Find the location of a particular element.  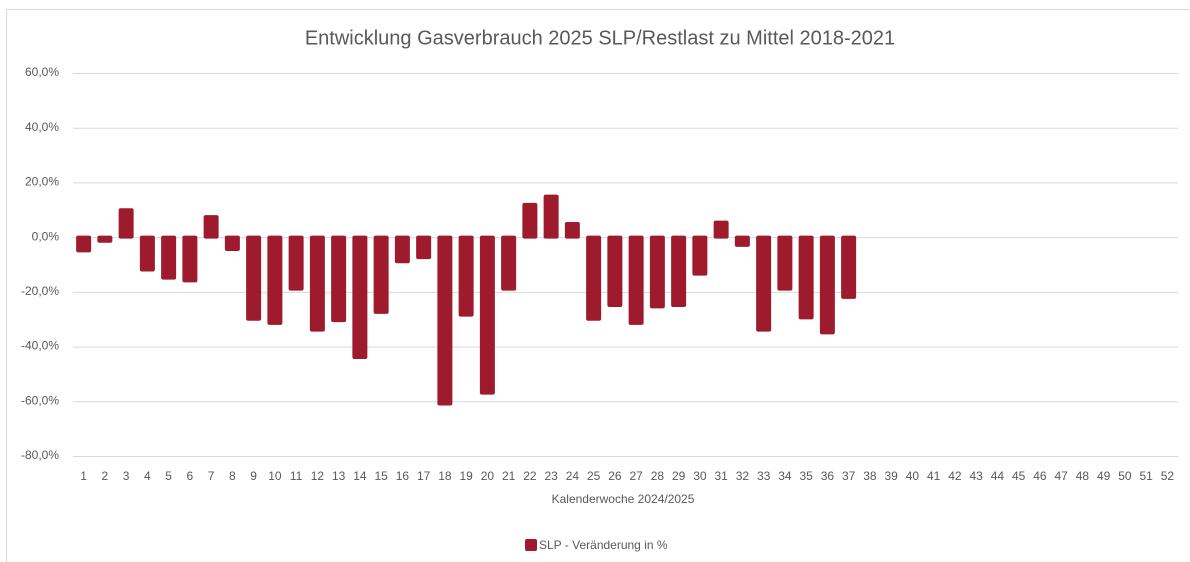

x-tick-label: 20 is located at coordinates (488, 476).